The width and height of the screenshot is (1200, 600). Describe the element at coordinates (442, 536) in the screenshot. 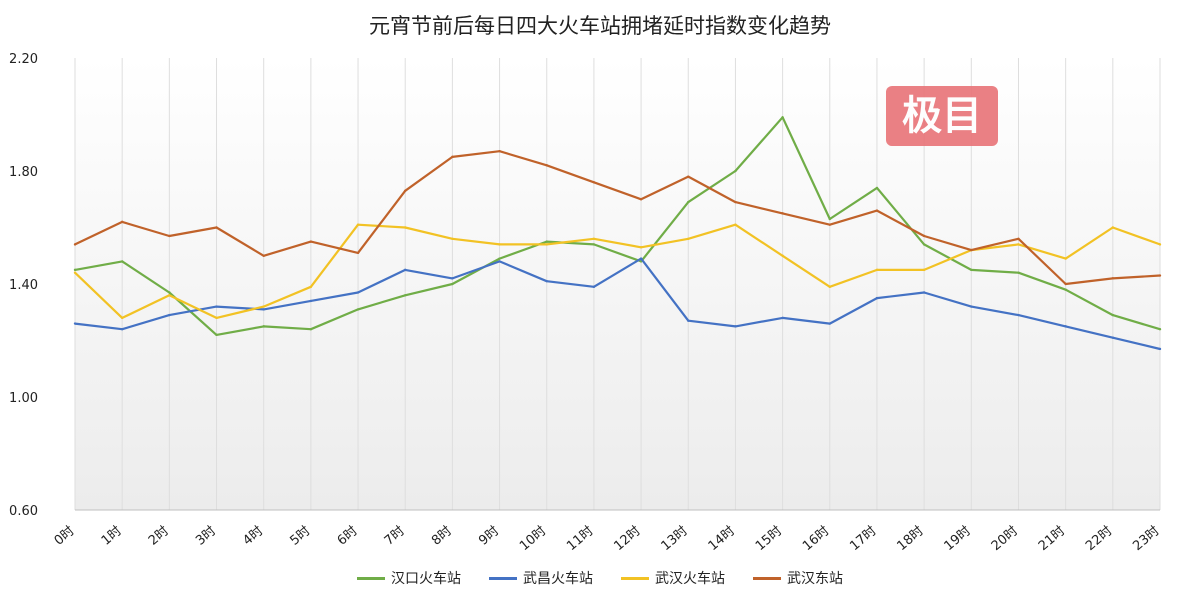

I see `x-tick-label: 8时` at that location.